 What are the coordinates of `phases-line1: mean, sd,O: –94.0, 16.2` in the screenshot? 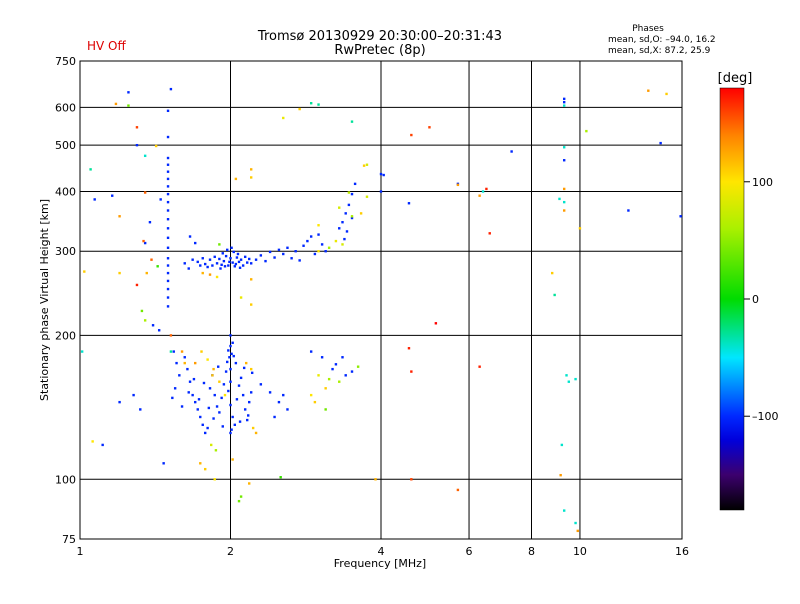 It's located at (662, 40).